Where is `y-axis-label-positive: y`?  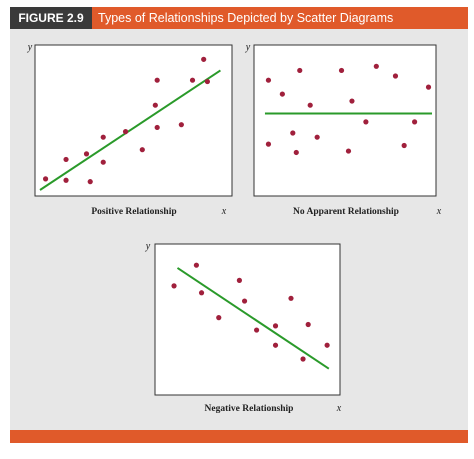
y-axis-label-positive: y is located at coordinates (30, 47).